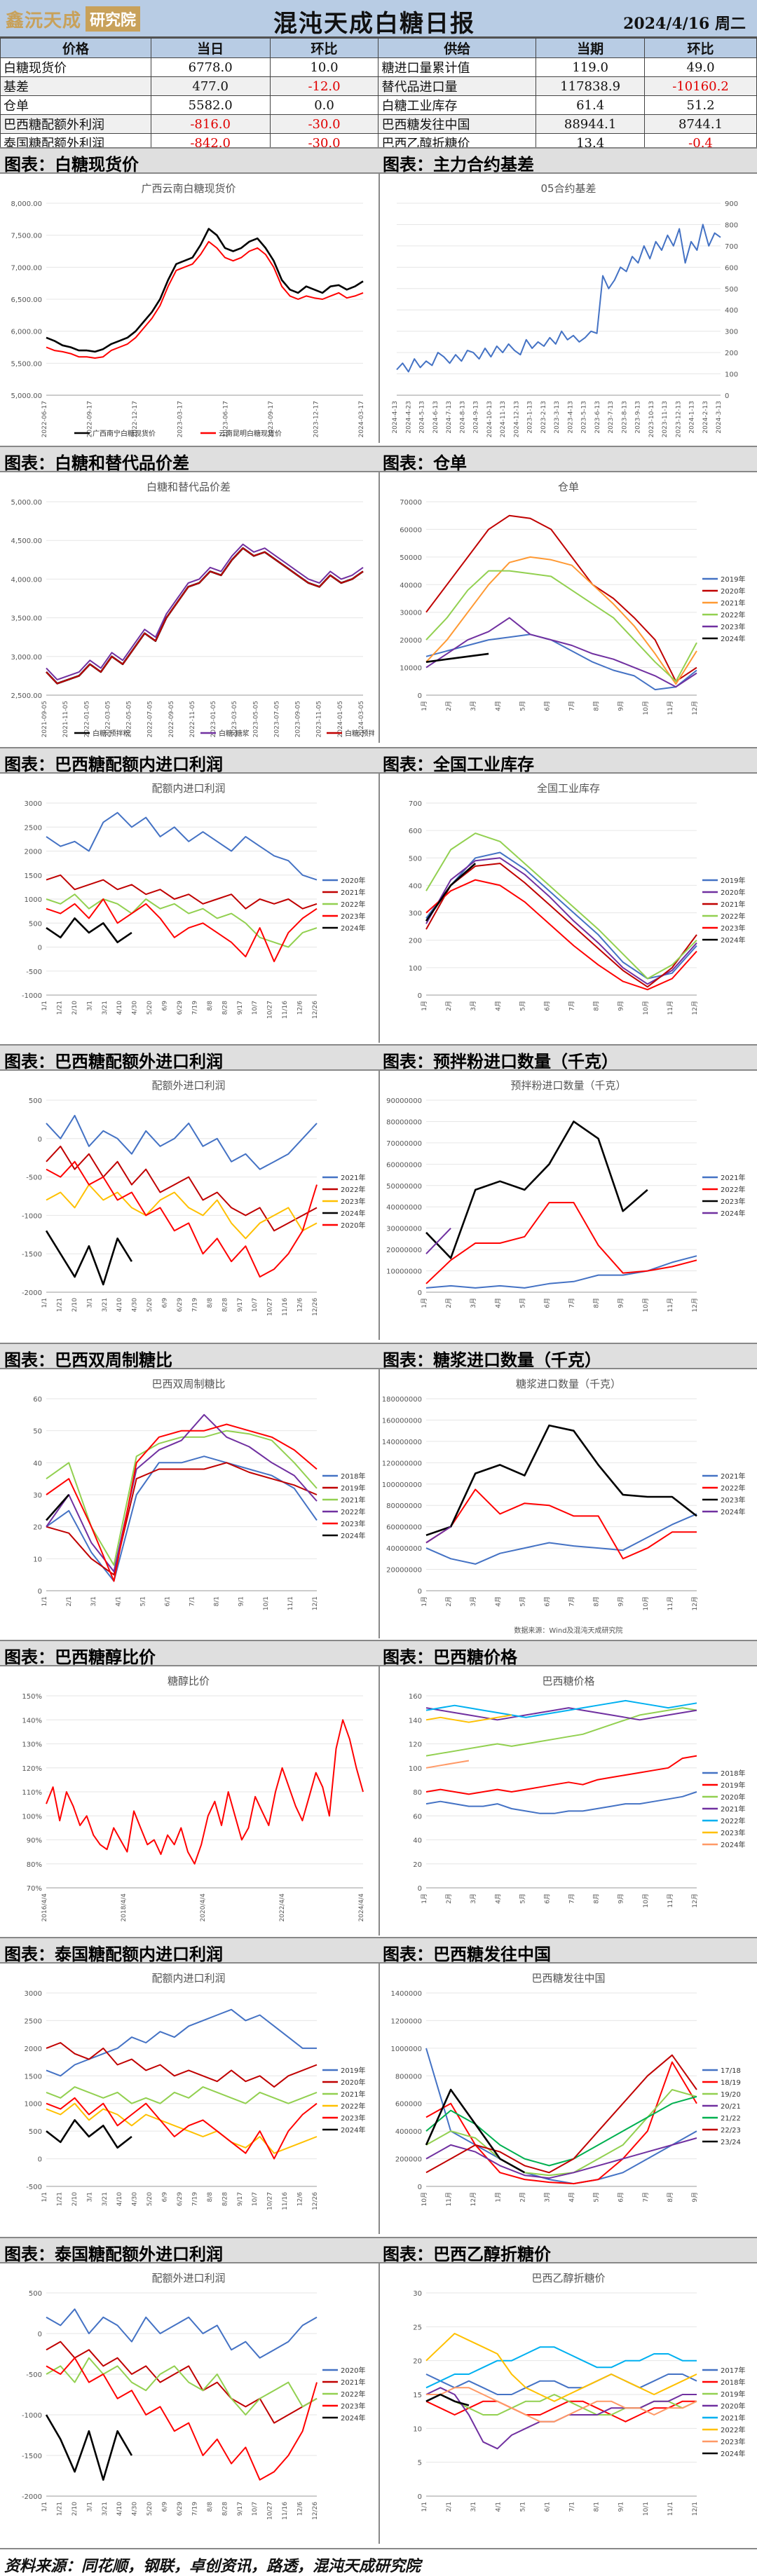 Image resolution: width=757 pixels, height=2576 pixels. What do you see at coordinates (33, 900) in the screenshot?
I see `y-tick-label: 1000` at bounding box center [33, 900].